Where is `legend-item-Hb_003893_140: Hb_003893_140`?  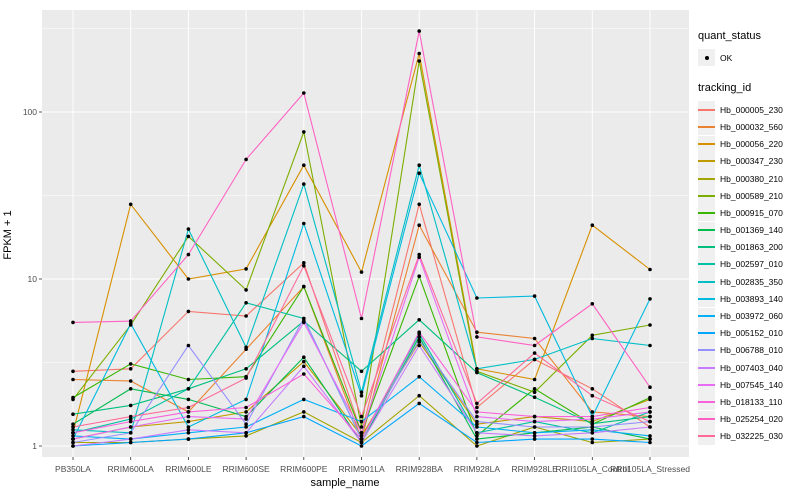 legend-item-Hb_003893_140: Hb_003893_140 is located at coordinates (748, 299).